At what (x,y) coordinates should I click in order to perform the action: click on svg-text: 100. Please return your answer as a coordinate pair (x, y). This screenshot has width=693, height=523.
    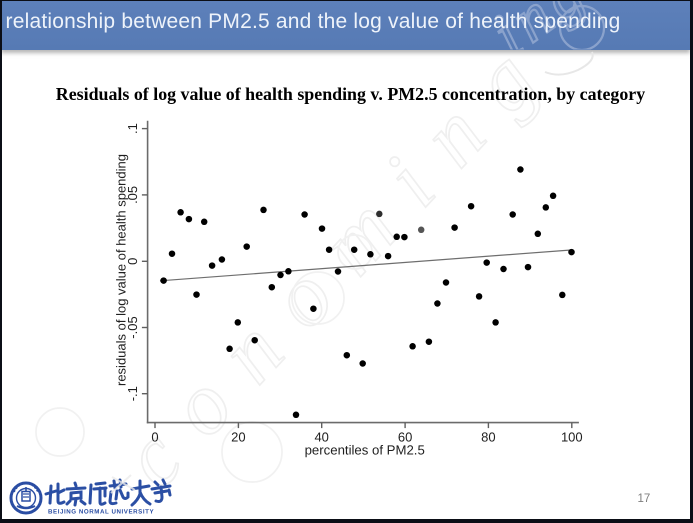
    Looking at the image, I should click on (572, 437).